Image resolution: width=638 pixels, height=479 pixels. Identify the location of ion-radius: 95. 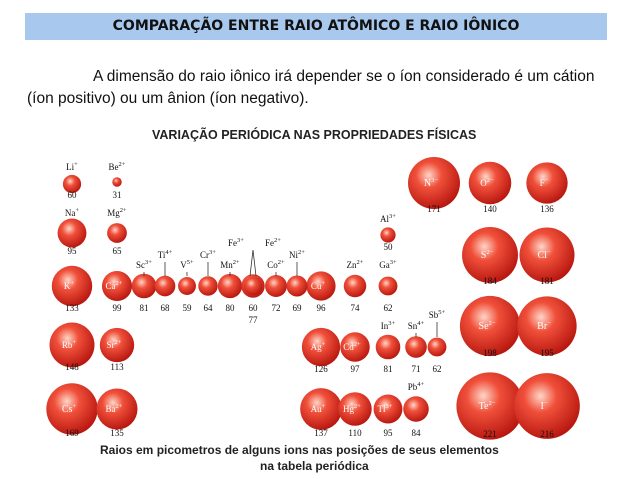
(73, 251).